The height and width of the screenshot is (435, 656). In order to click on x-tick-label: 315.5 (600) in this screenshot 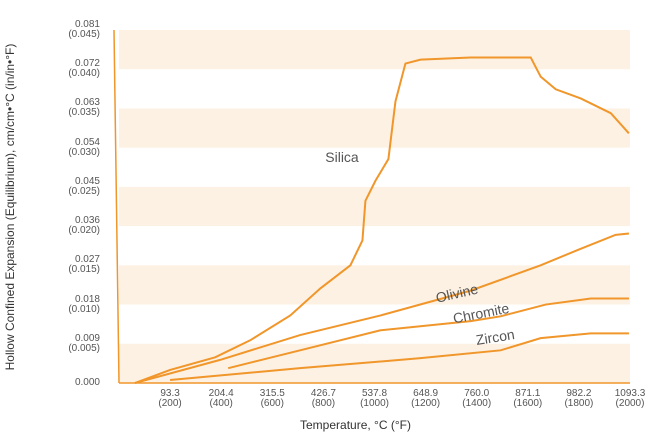, I will do `click(272, 398)`.